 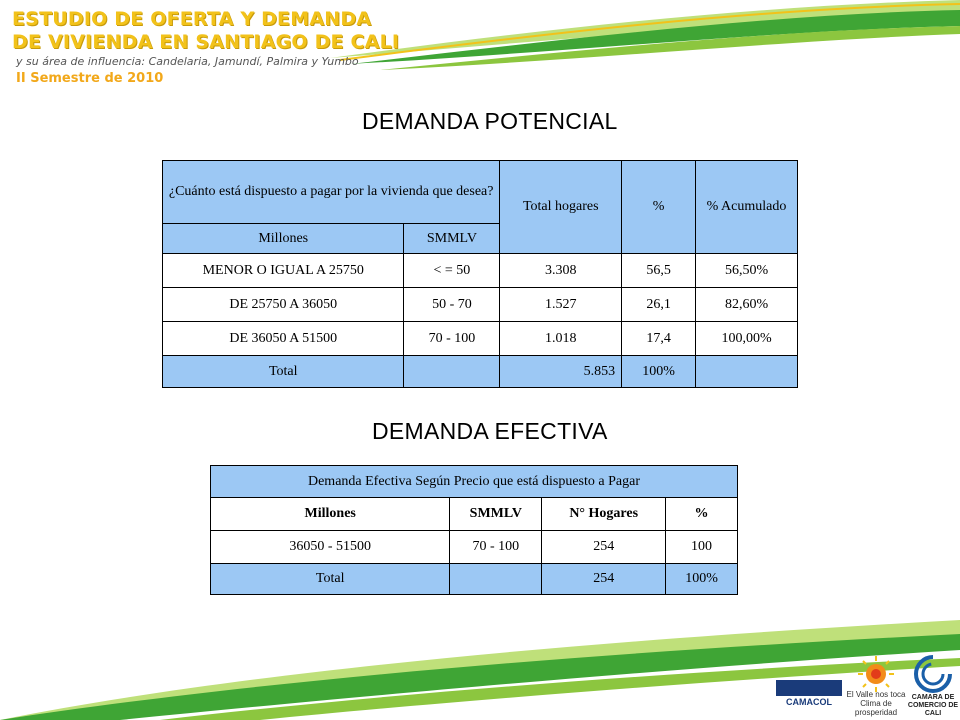 What do you see at coordinates (604, 579) in the screenshot?
I see `table2-total-value: 254` at bounding box center [604, 579].